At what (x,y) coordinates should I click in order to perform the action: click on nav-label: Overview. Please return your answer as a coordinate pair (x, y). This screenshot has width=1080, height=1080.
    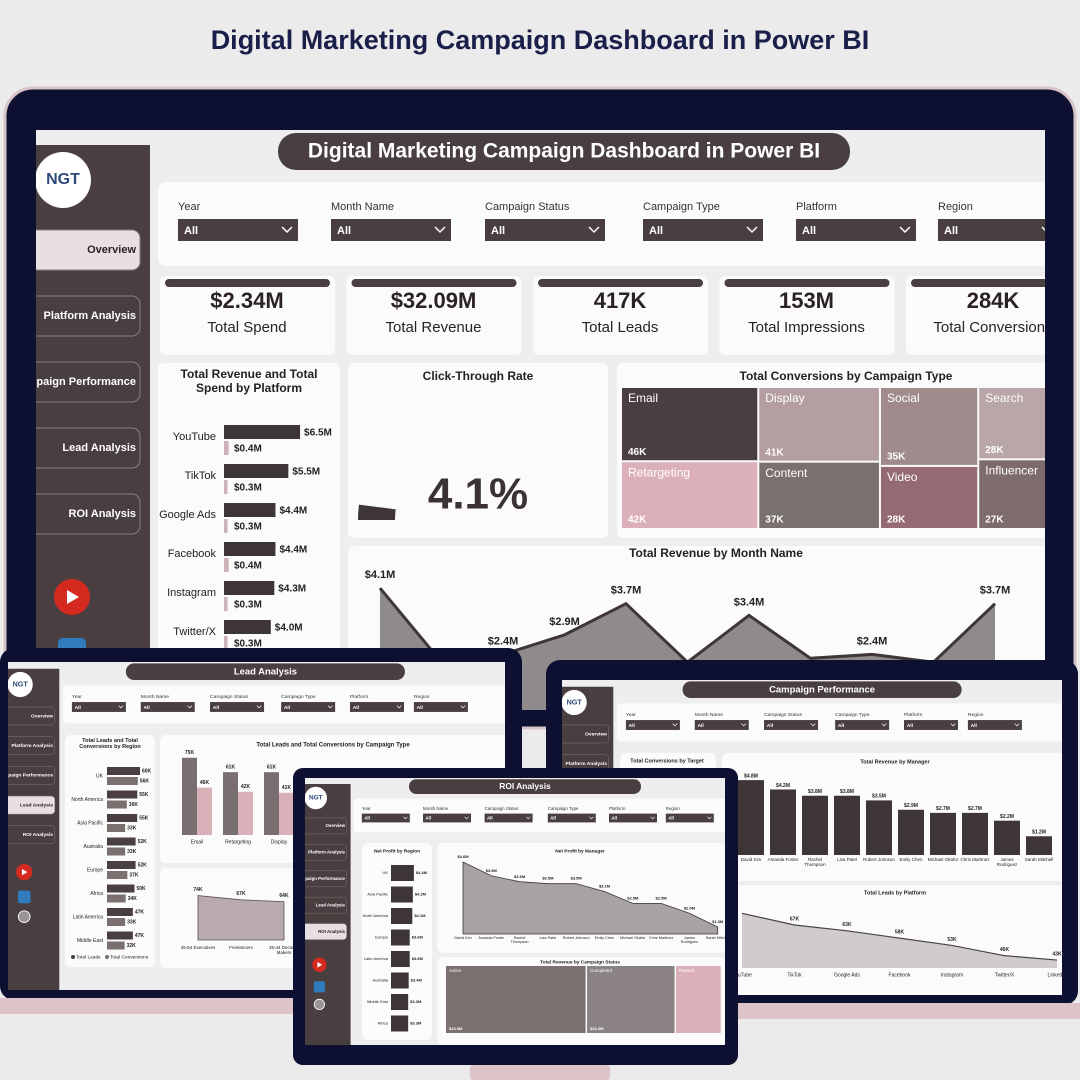
    Looking at the image, I should click on (335, 825).